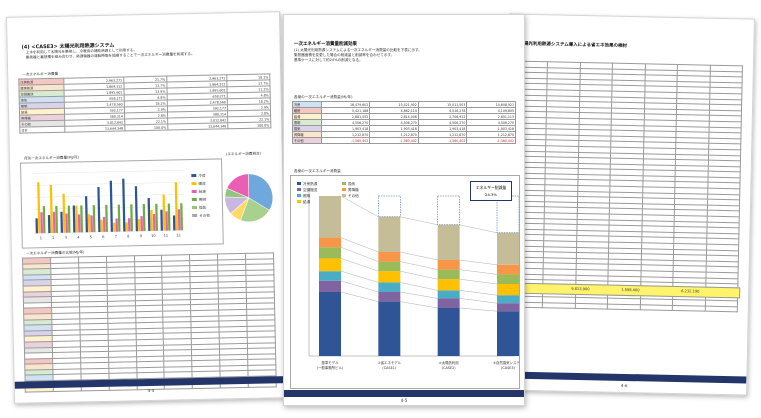 The image size is (761, 418). What do you see at coordinates (307, 195) in the screenshot?
I see `legend-label: 照明` at bounding box center [307, 195].